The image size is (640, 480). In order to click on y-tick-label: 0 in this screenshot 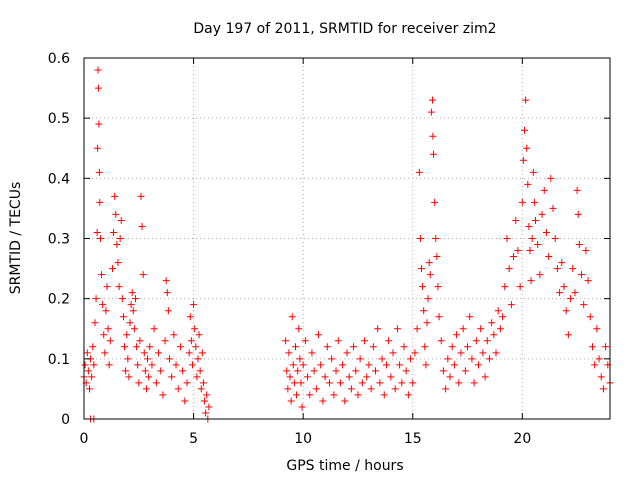, I will do `click(65, 420)`.